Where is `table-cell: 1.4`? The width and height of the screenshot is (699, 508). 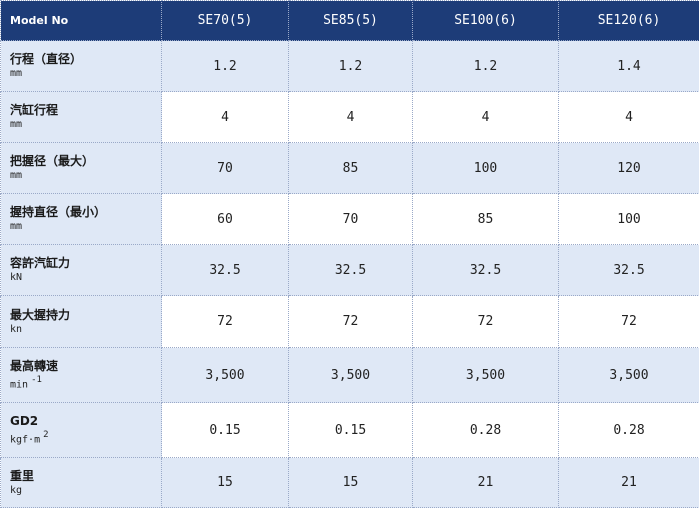 table-cell: 1.4 is located at coordinates (629, 66).